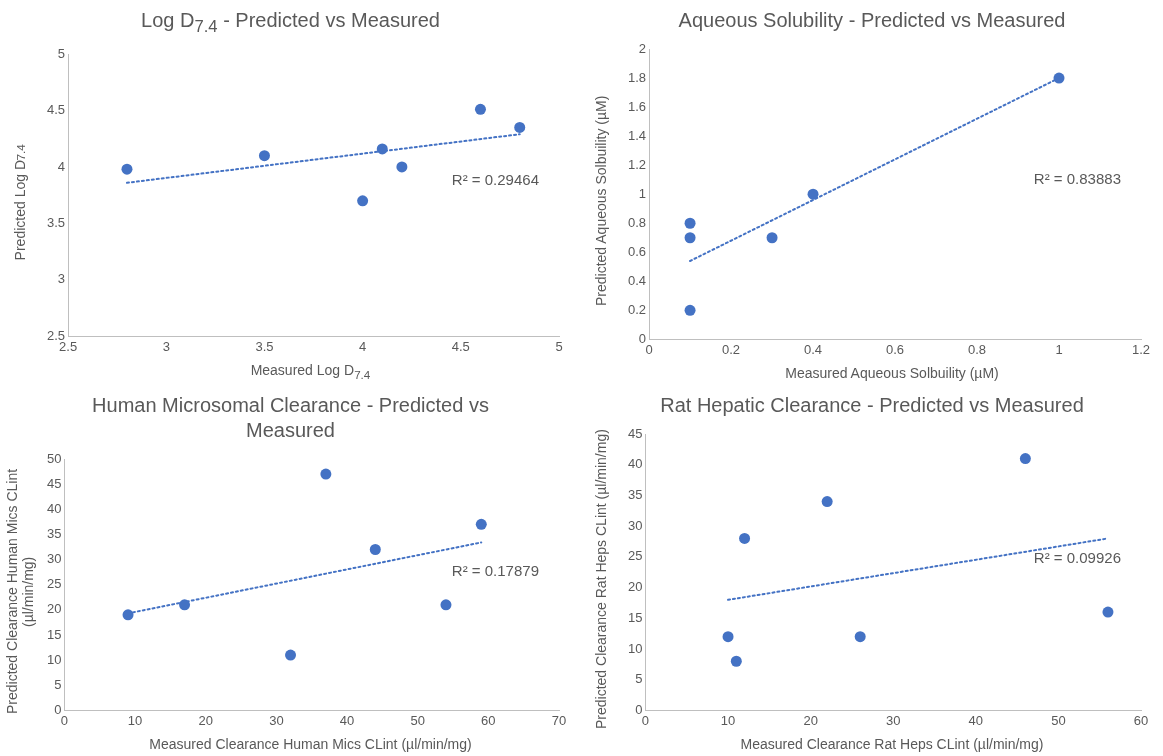 This screenshot has height=756, width=1163. I want to click on chart-title: Log D$_{7.4}$ - Predicted vs Measured, so click(290, 23).